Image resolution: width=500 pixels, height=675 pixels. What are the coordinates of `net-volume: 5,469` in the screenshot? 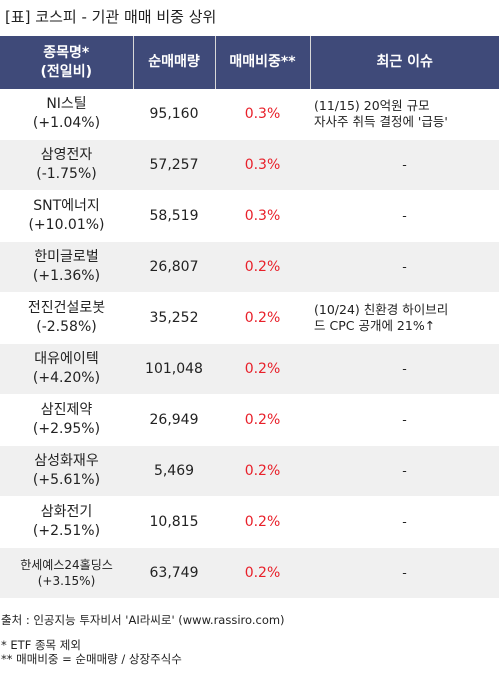 It's located at (174, 471).